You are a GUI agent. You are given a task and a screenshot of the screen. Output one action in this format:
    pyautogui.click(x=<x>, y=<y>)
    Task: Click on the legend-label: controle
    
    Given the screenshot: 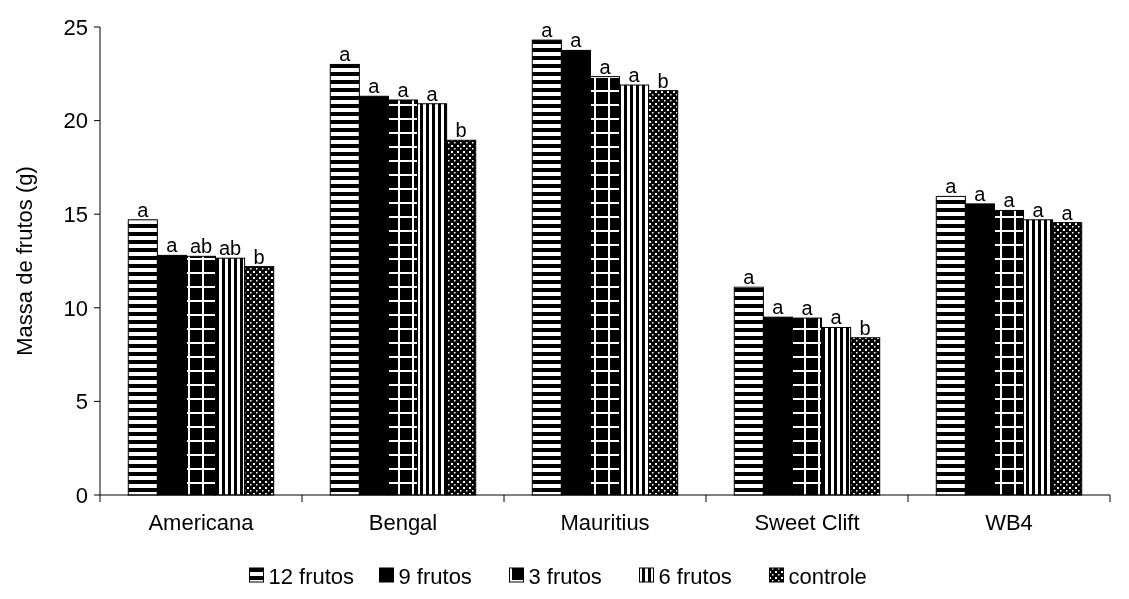 What is the action you would take?
    pyautogui.click(x=827, y=576)
    